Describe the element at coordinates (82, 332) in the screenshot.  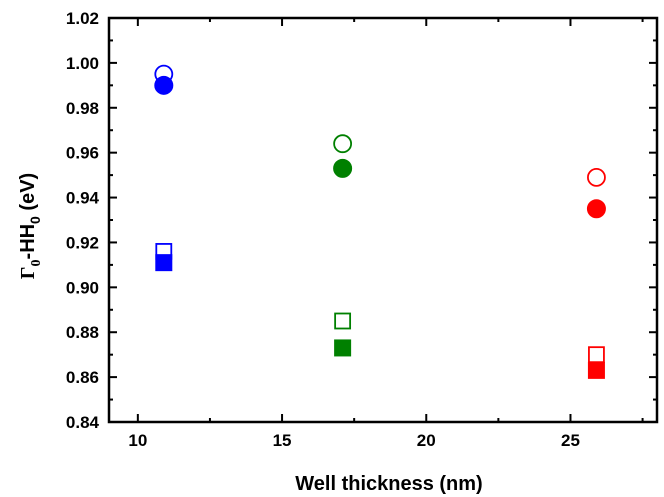
I see `y-tick-label: 0.88` at that location.